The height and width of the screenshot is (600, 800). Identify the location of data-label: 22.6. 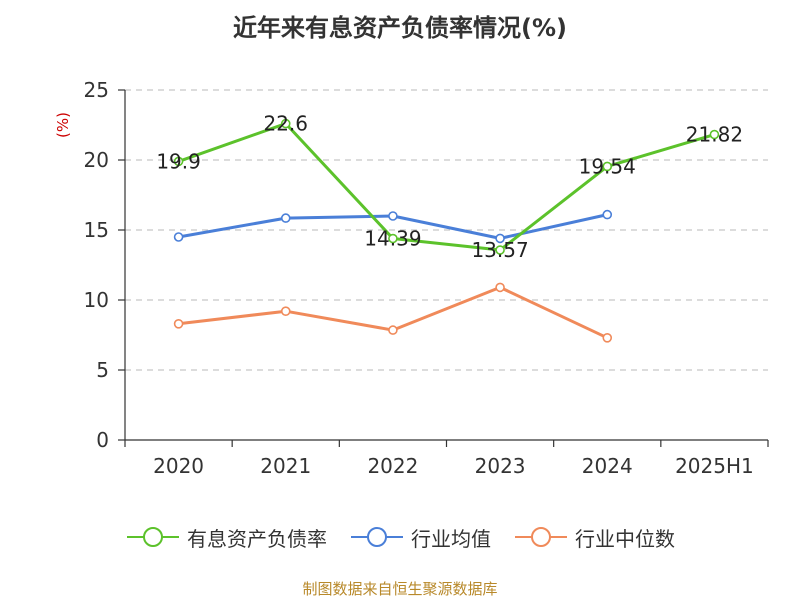
(285, 124).